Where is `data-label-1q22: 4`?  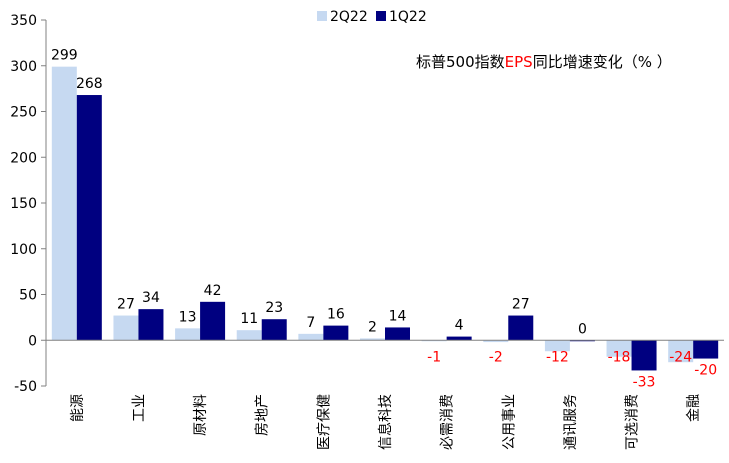
data-label-1q22: 4 is located at coordinates (459, 326).